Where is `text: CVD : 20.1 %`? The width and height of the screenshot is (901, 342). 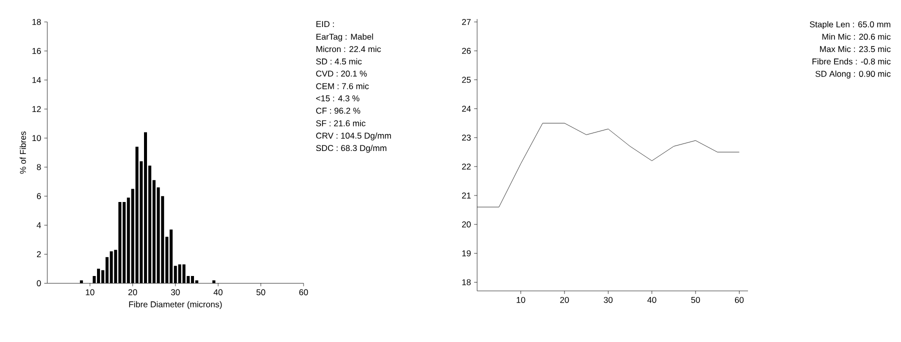
text: CVD : 20.1 % is located at coordinates (341, 73).